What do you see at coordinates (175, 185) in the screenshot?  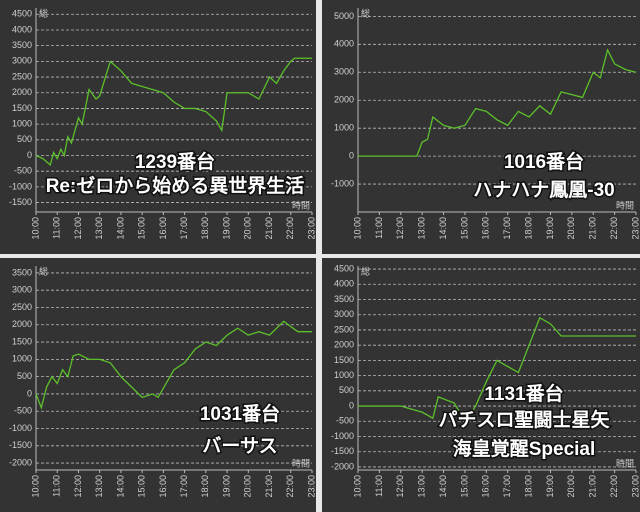 I see `annotation: Re:ゼロから始める異世界生活` at bounding box center [175, 185].